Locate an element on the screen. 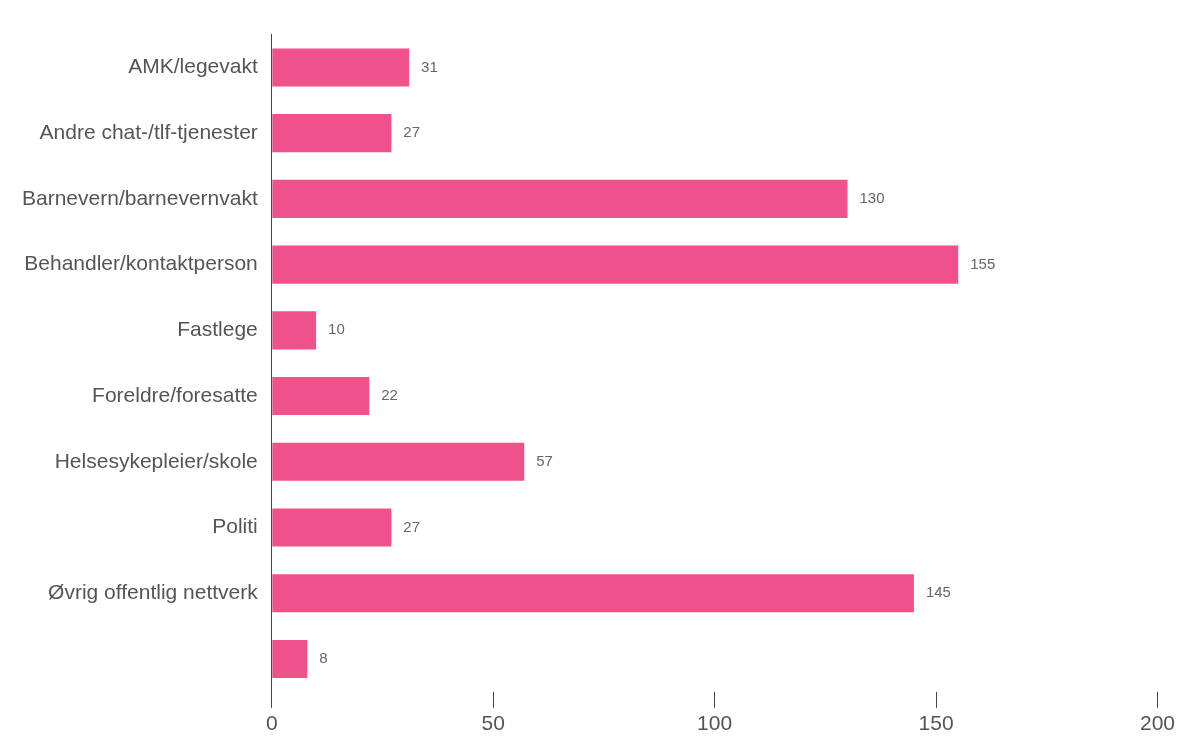 This screenshot has height=749, width=1187. x-tick-label: 200 is located at coordinates (1157, 723).